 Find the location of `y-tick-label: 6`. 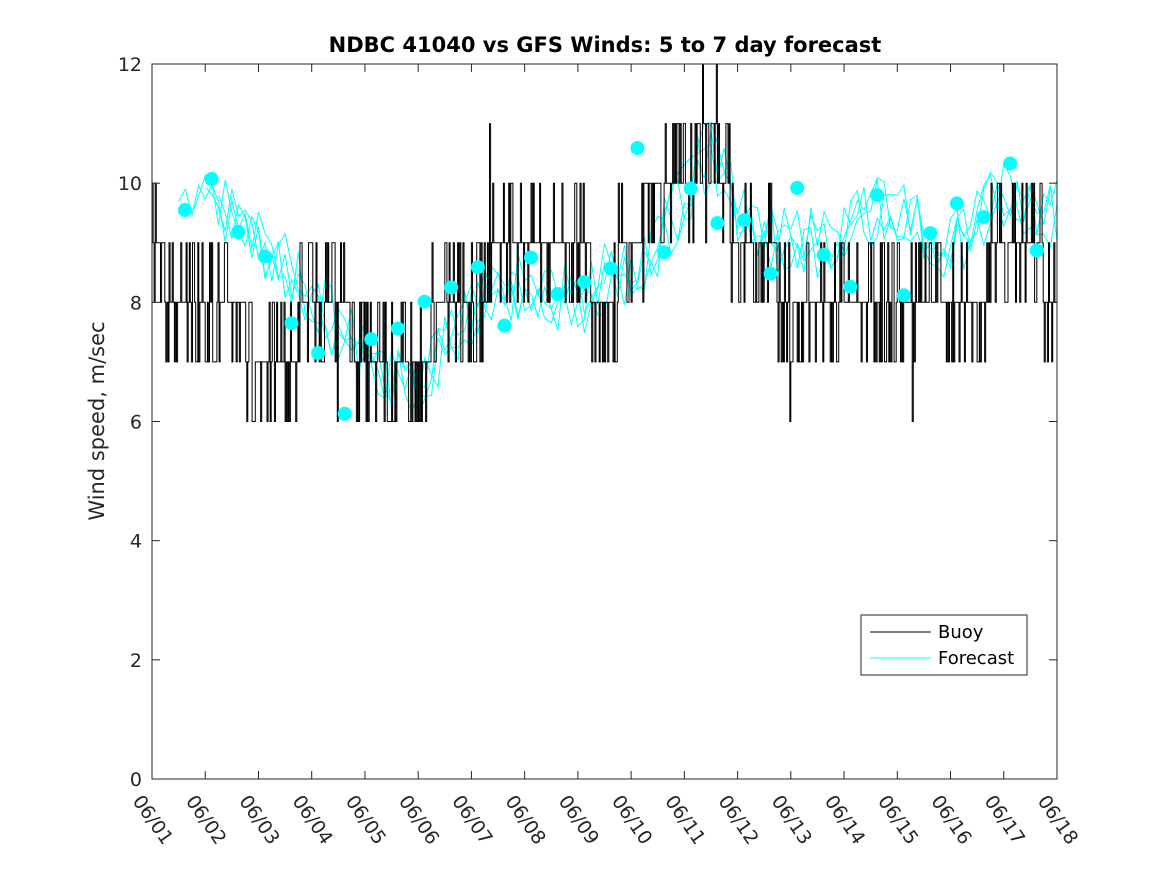

y-tick-label: 6 is located at coordinates (136, 423).